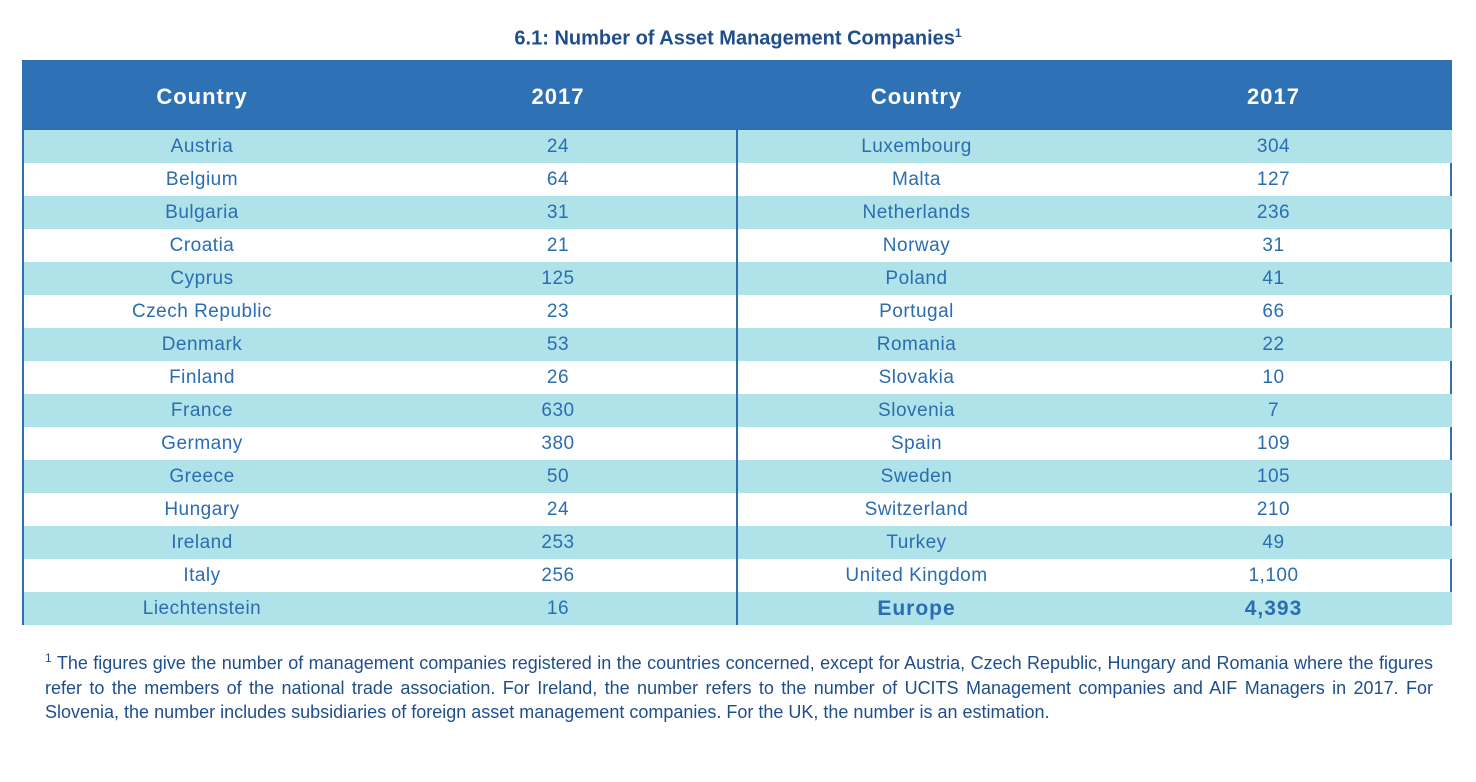  I want to click on country-cell: Belgium, so click(202, 179).